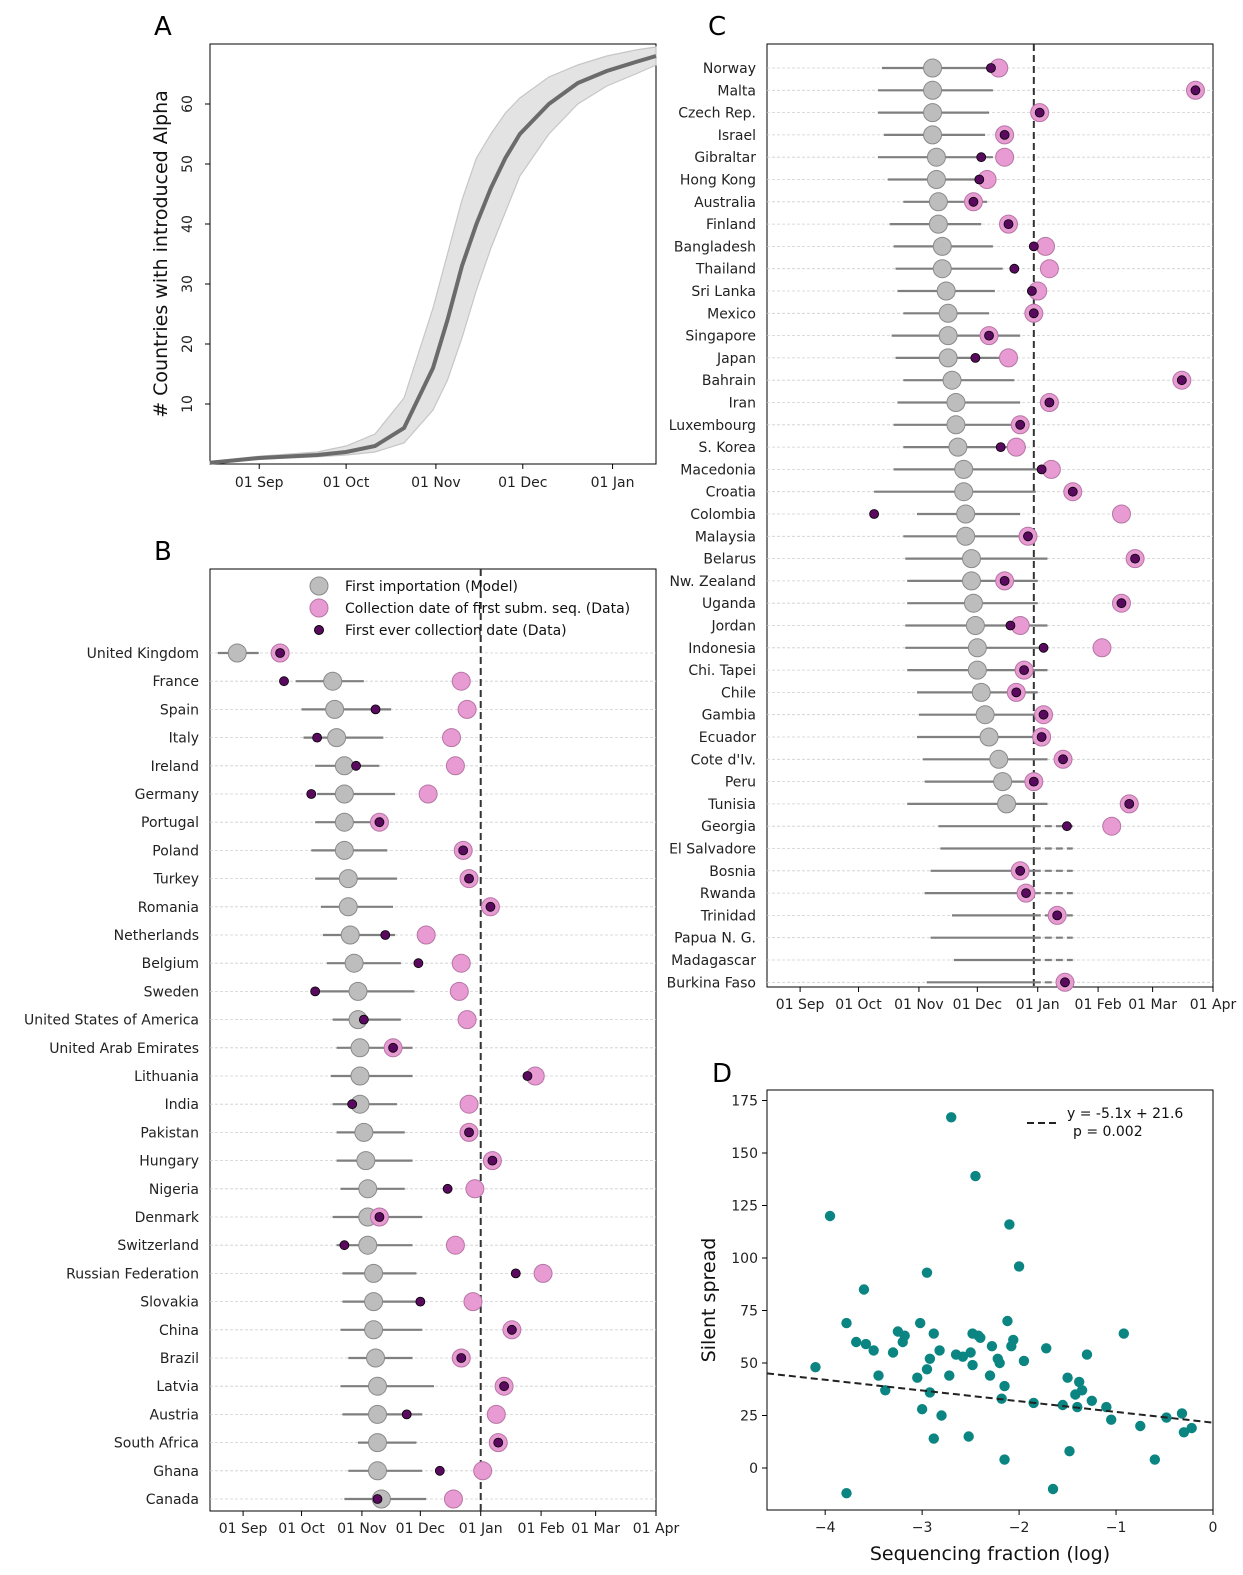 The width and height of the screenshot is (1243, 1575). I want to click on panel-b-country-label: Netherlands, so click(156, 936).